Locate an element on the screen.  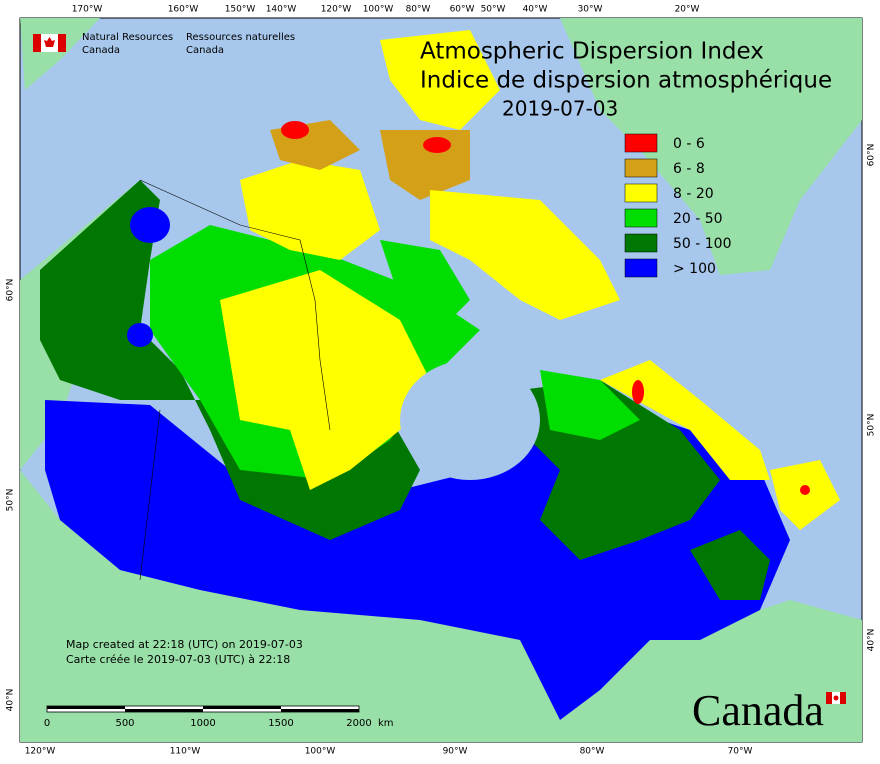
greenland is located at coordinates (711, 146).